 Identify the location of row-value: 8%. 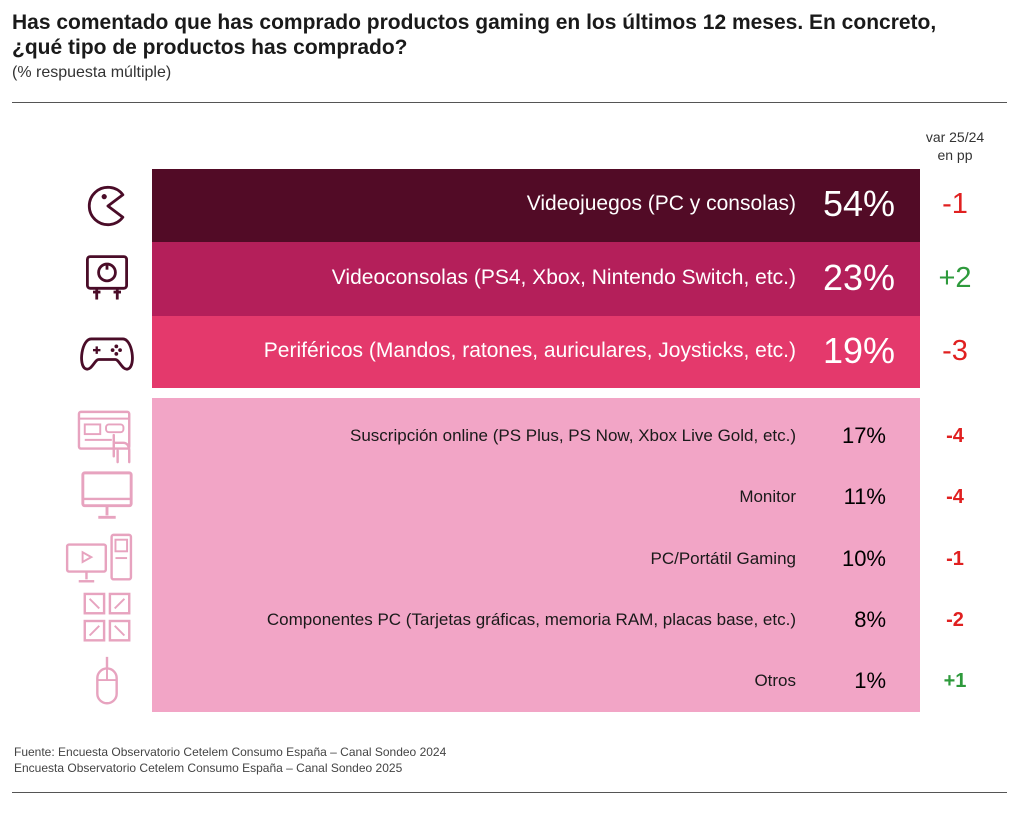
(870, 620).